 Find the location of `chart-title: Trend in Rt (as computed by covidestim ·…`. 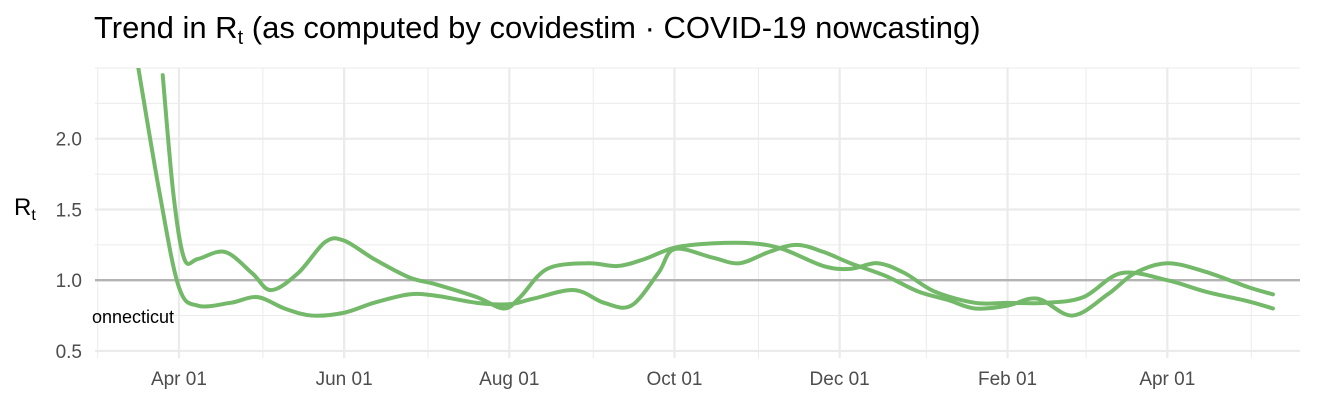

chart-title: Trend in Rt (as computed by covidestim ·… is located at coordinates (537, 29).